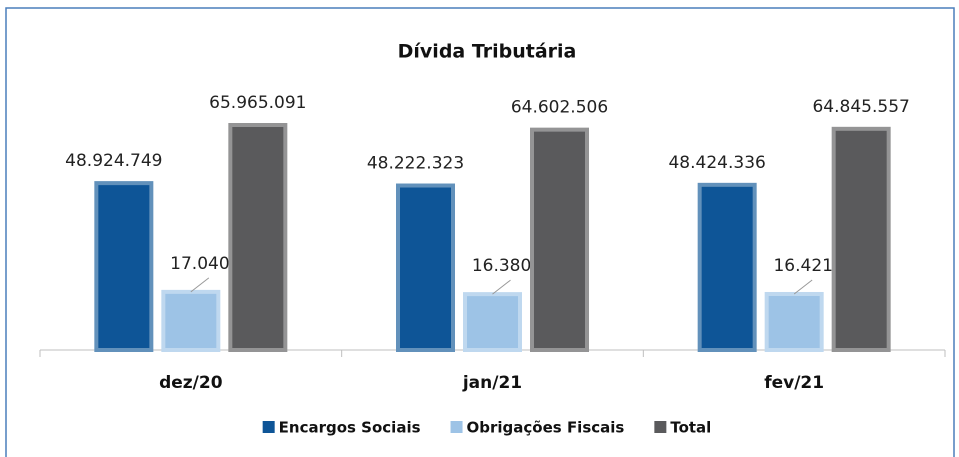 This screenshot has height=457, width=959. Describe the element at coordinates (860, 107) in the screenshot. I see `data-label: 64.845.557` at that location.